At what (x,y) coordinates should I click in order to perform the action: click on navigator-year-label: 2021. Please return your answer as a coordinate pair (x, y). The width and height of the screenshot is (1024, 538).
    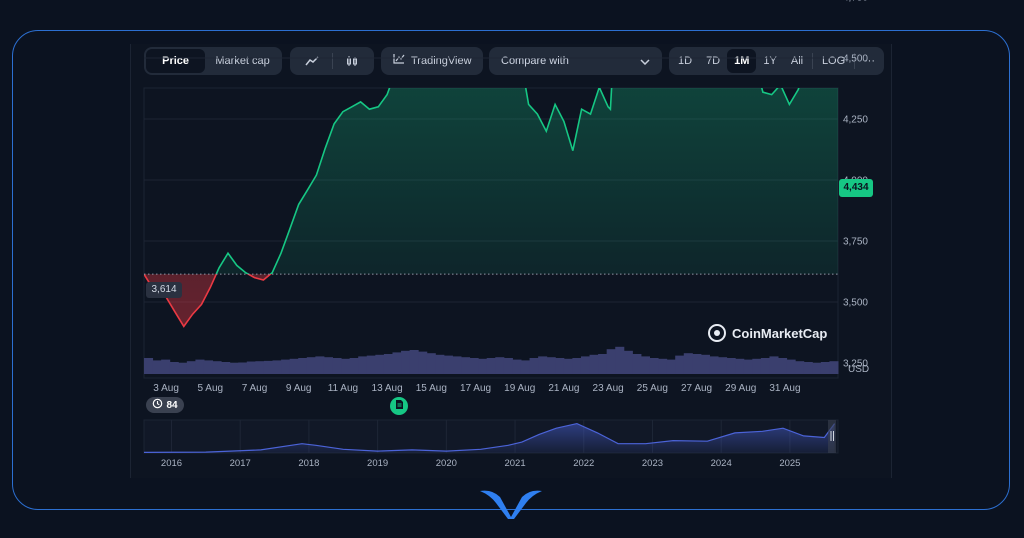
    Looking at the image, I should click on (514, 463).